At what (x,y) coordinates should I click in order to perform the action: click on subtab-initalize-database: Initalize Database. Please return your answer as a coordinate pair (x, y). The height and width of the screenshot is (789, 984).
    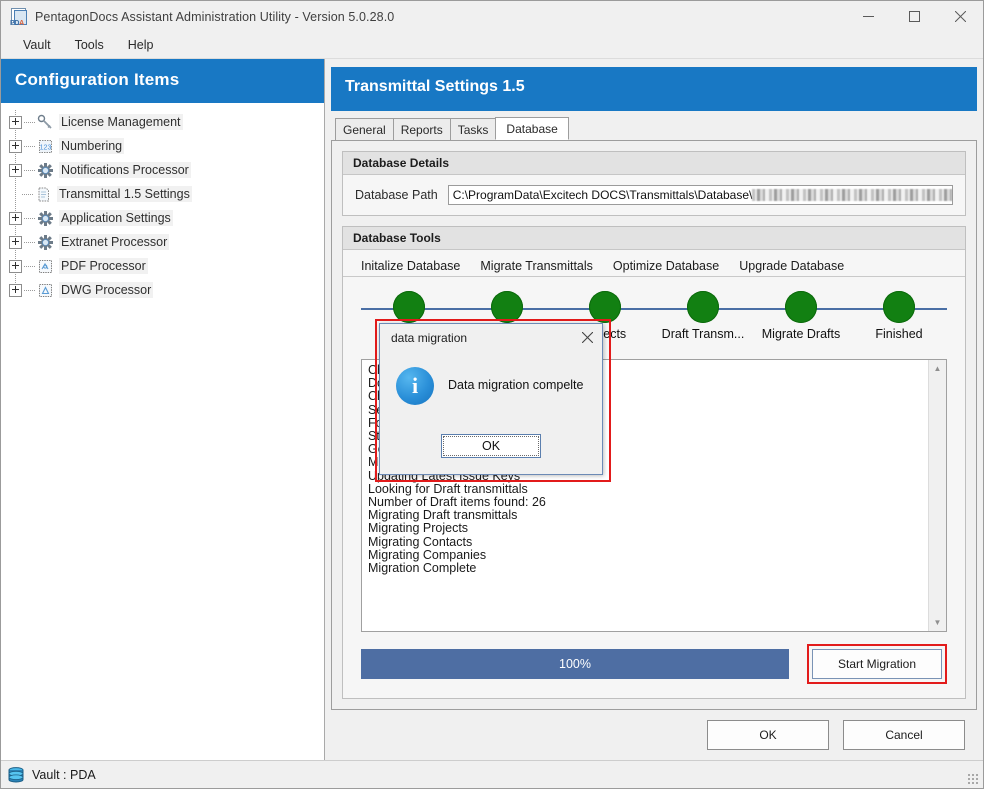
    Looking at the image, I should click on (411, 266).